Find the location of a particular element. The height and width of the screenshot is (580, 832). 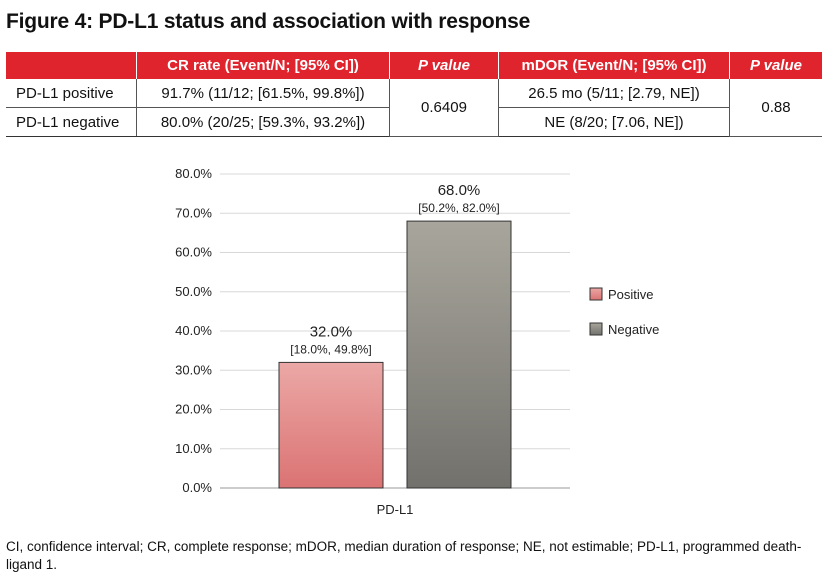

legend-label-positive: Positive is located at coordinates (631, 294).